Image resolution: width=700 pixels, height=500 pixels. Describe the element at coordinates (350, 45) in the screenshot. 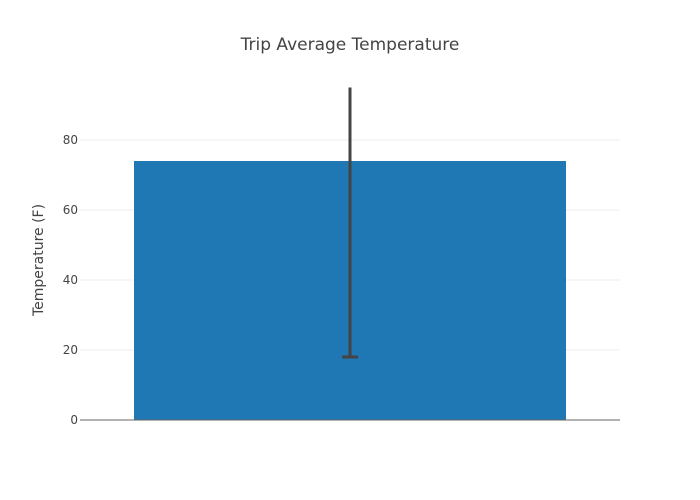

I see `chart-title: Trip Average Temperature` at that location.